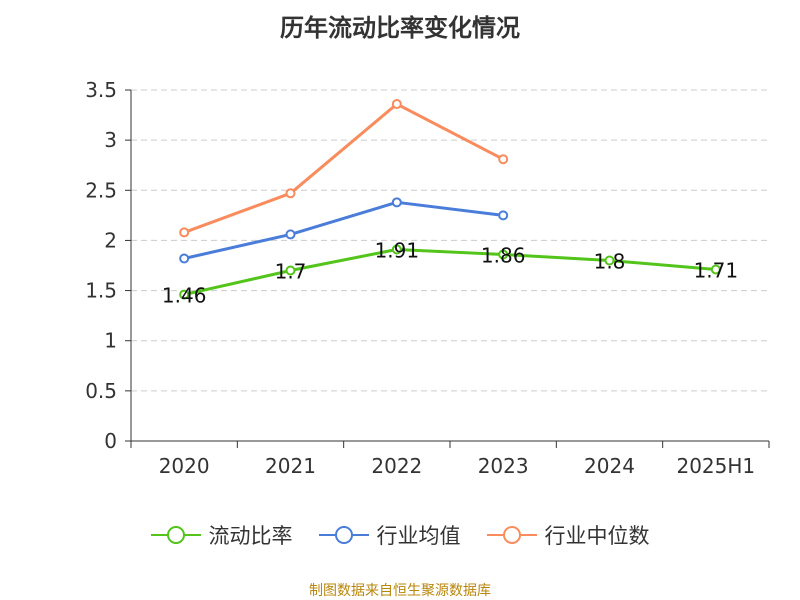 The image size is (800, 600). I want to click on data-label: 1.86, so click(503, 255).